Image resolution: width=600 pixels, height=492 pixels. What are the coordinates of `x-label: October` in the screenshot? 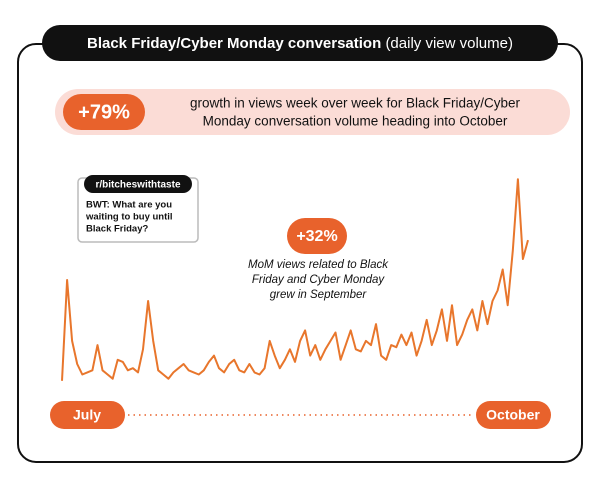 It's located at (513, 415).